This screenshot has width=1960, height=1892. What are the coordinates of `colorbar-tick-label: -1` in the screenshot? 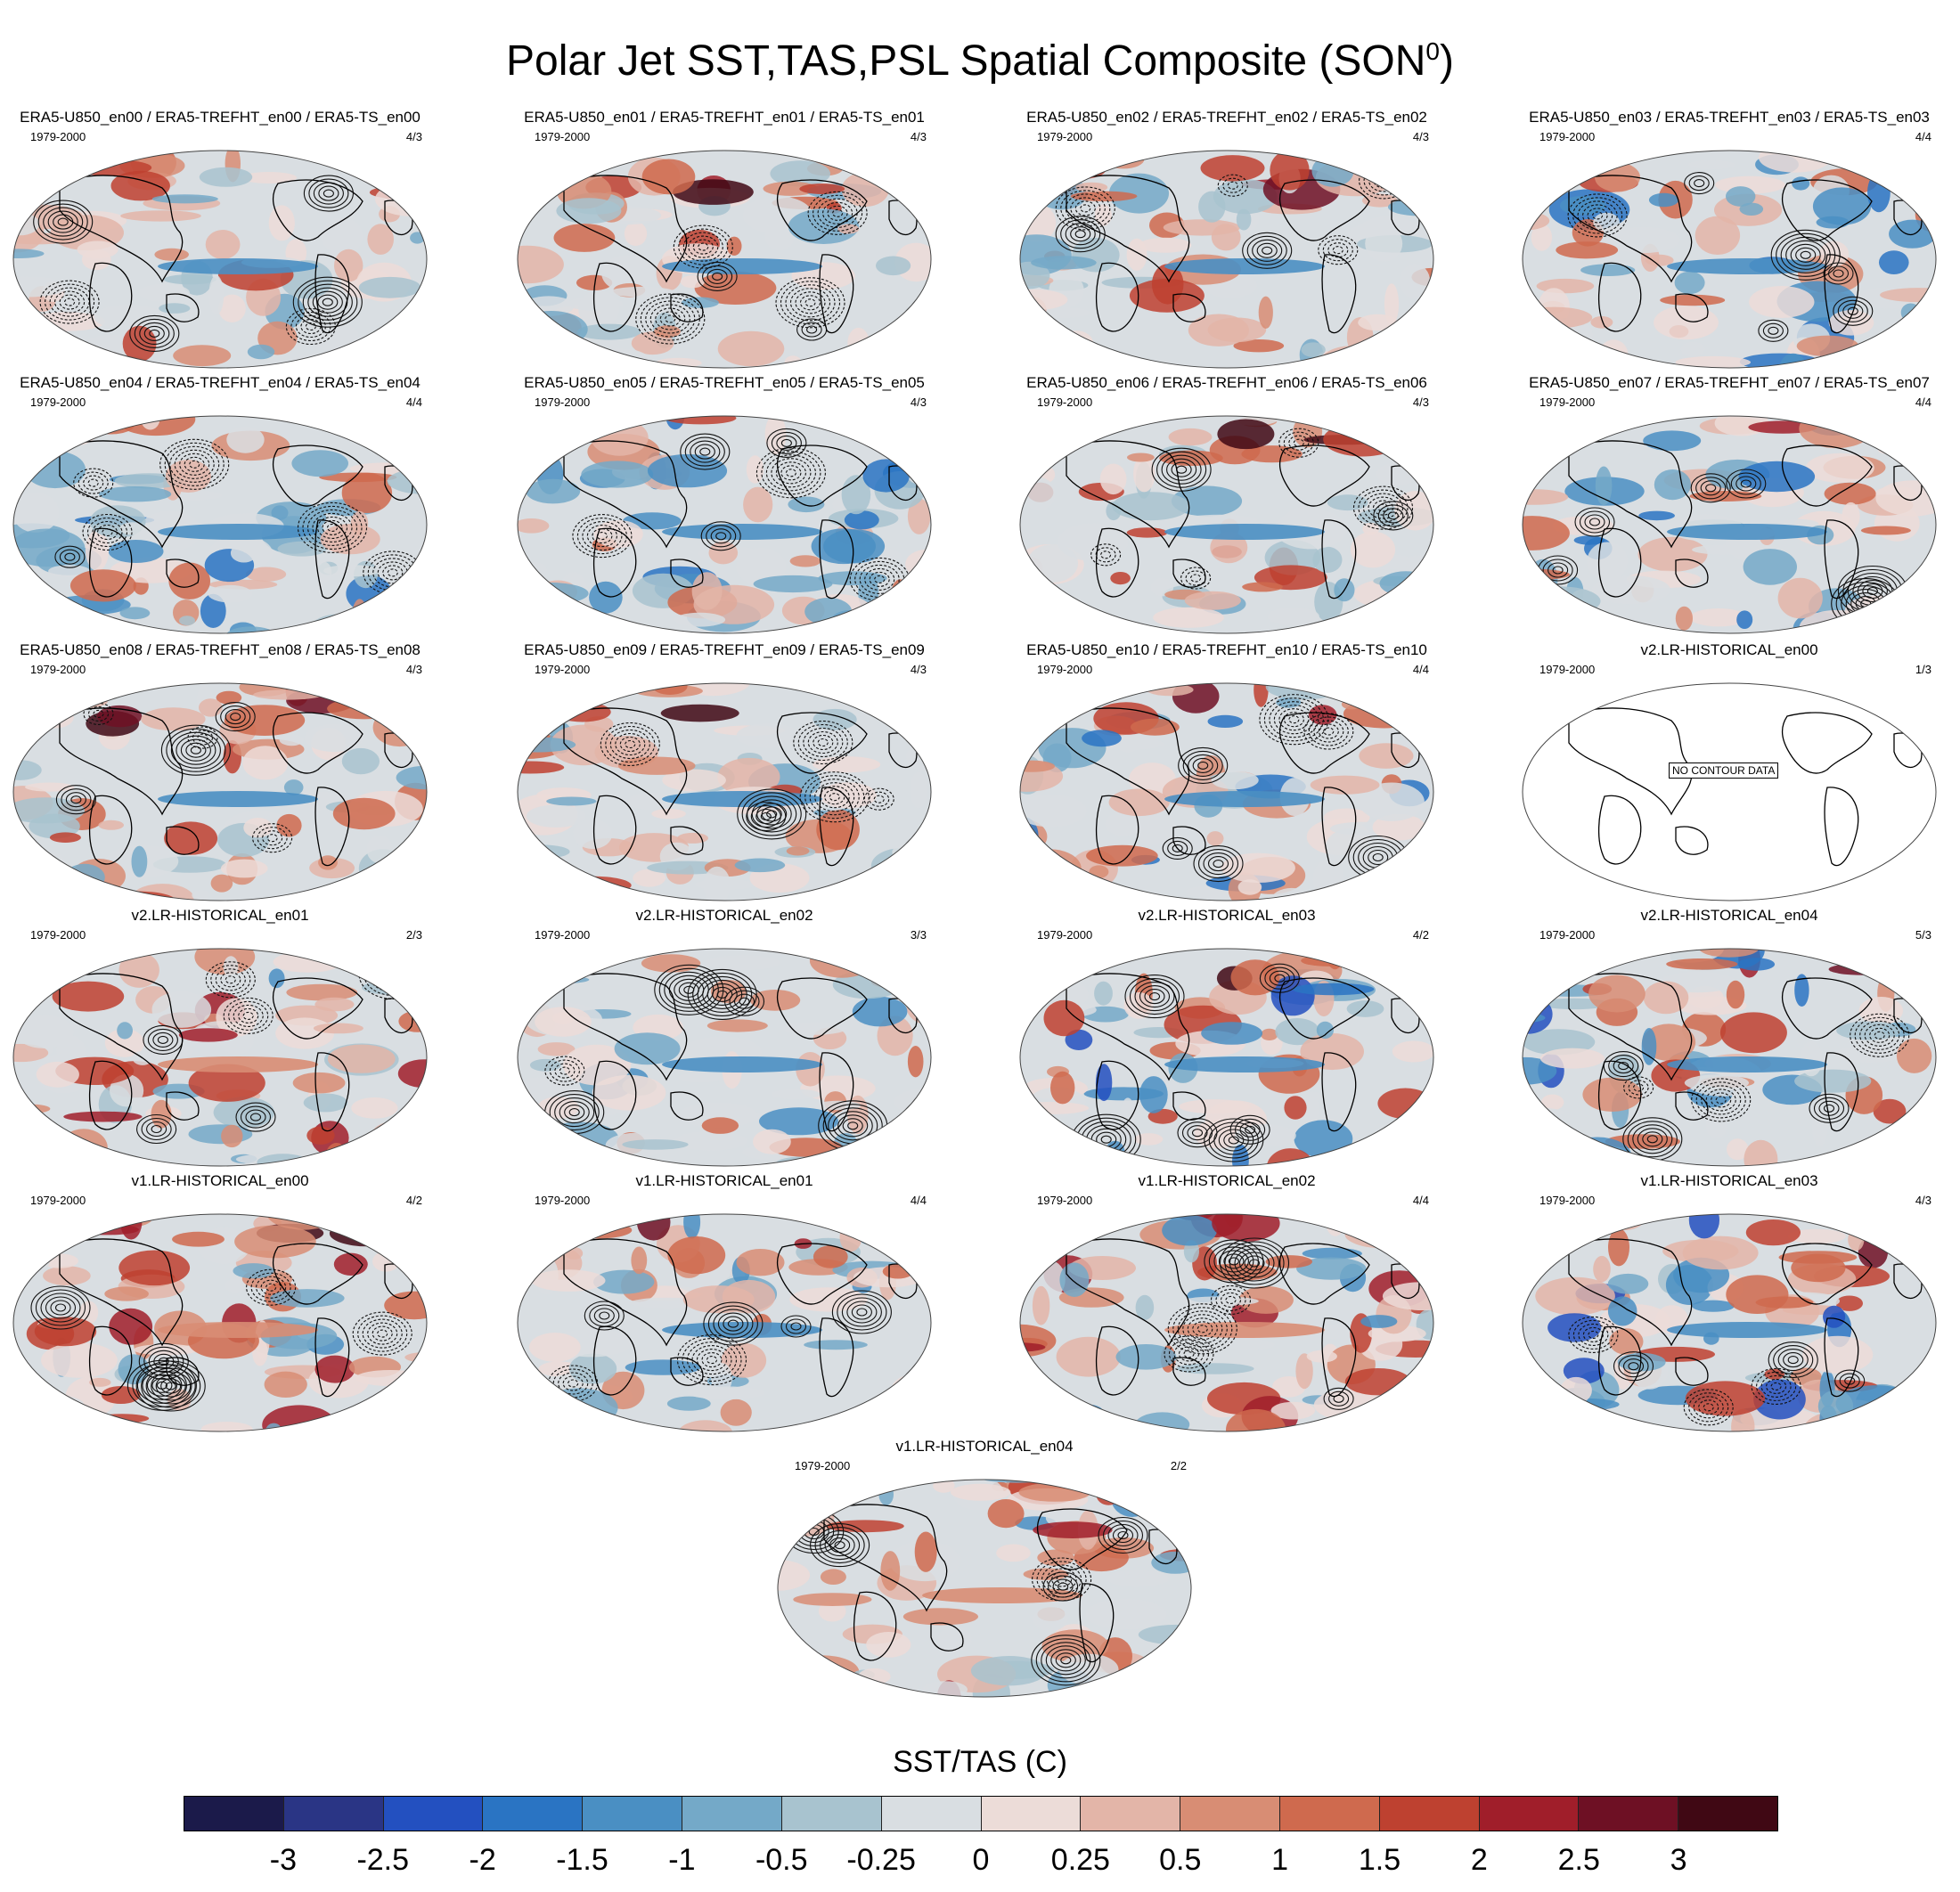 It's located at (682, 1860).